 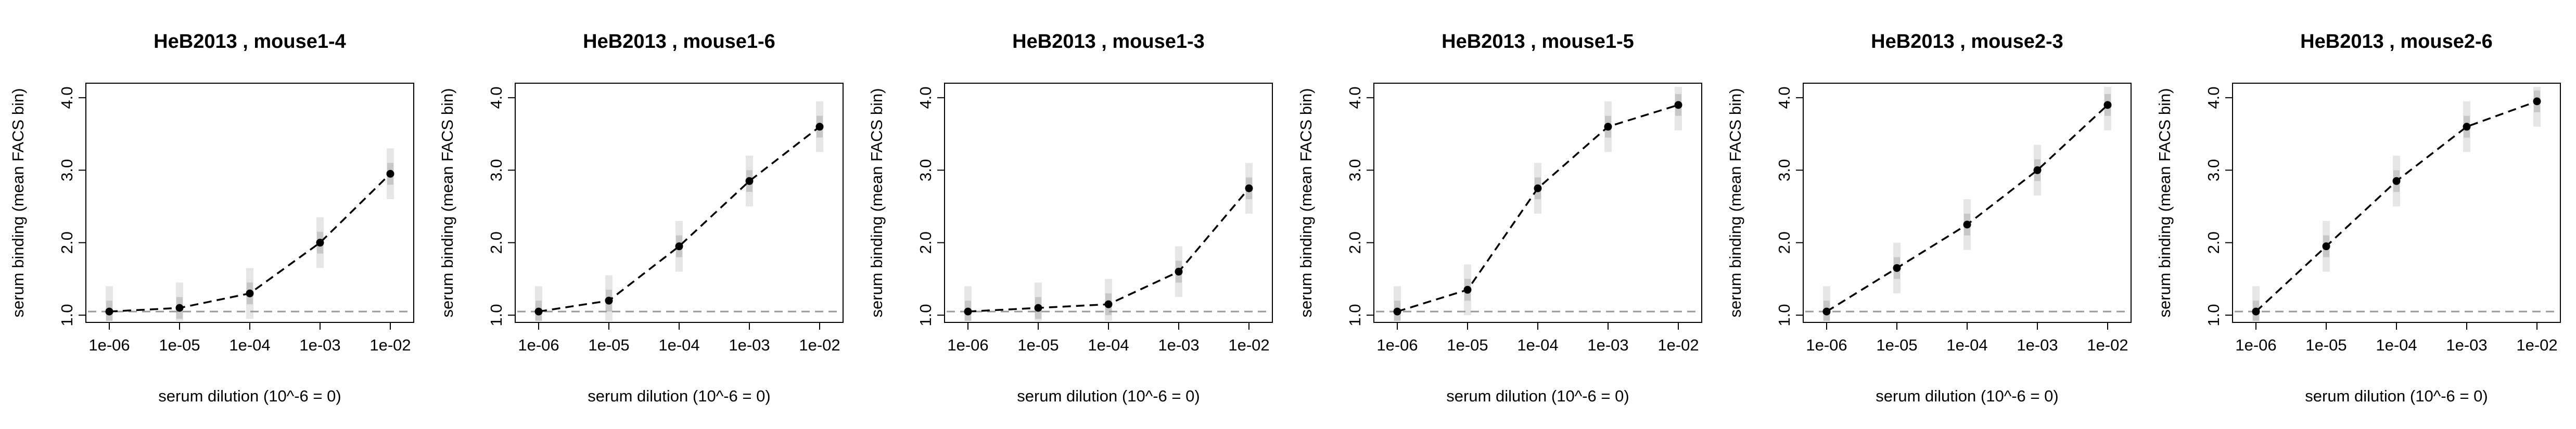 I want to click on chart-title: HeB2013 , mouse1-6, so click(x=679, y=42).